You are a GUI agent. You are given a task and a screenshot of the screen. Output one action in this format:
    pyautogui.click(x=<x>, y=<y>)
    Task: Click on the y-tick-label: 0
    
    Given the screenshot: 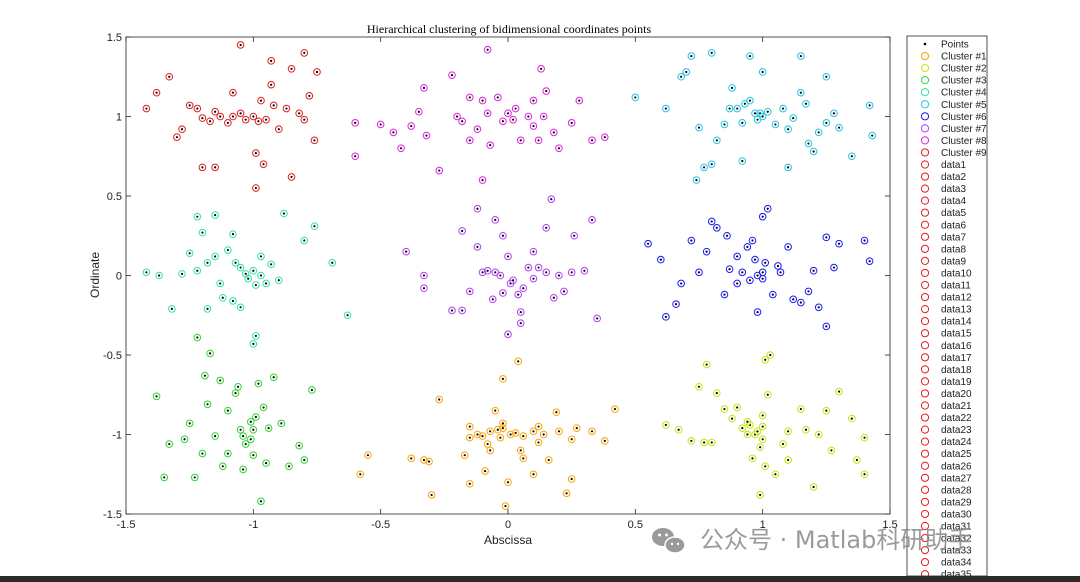 What is the action you would take?
    pyautogui.click(x=119, y=277)
    